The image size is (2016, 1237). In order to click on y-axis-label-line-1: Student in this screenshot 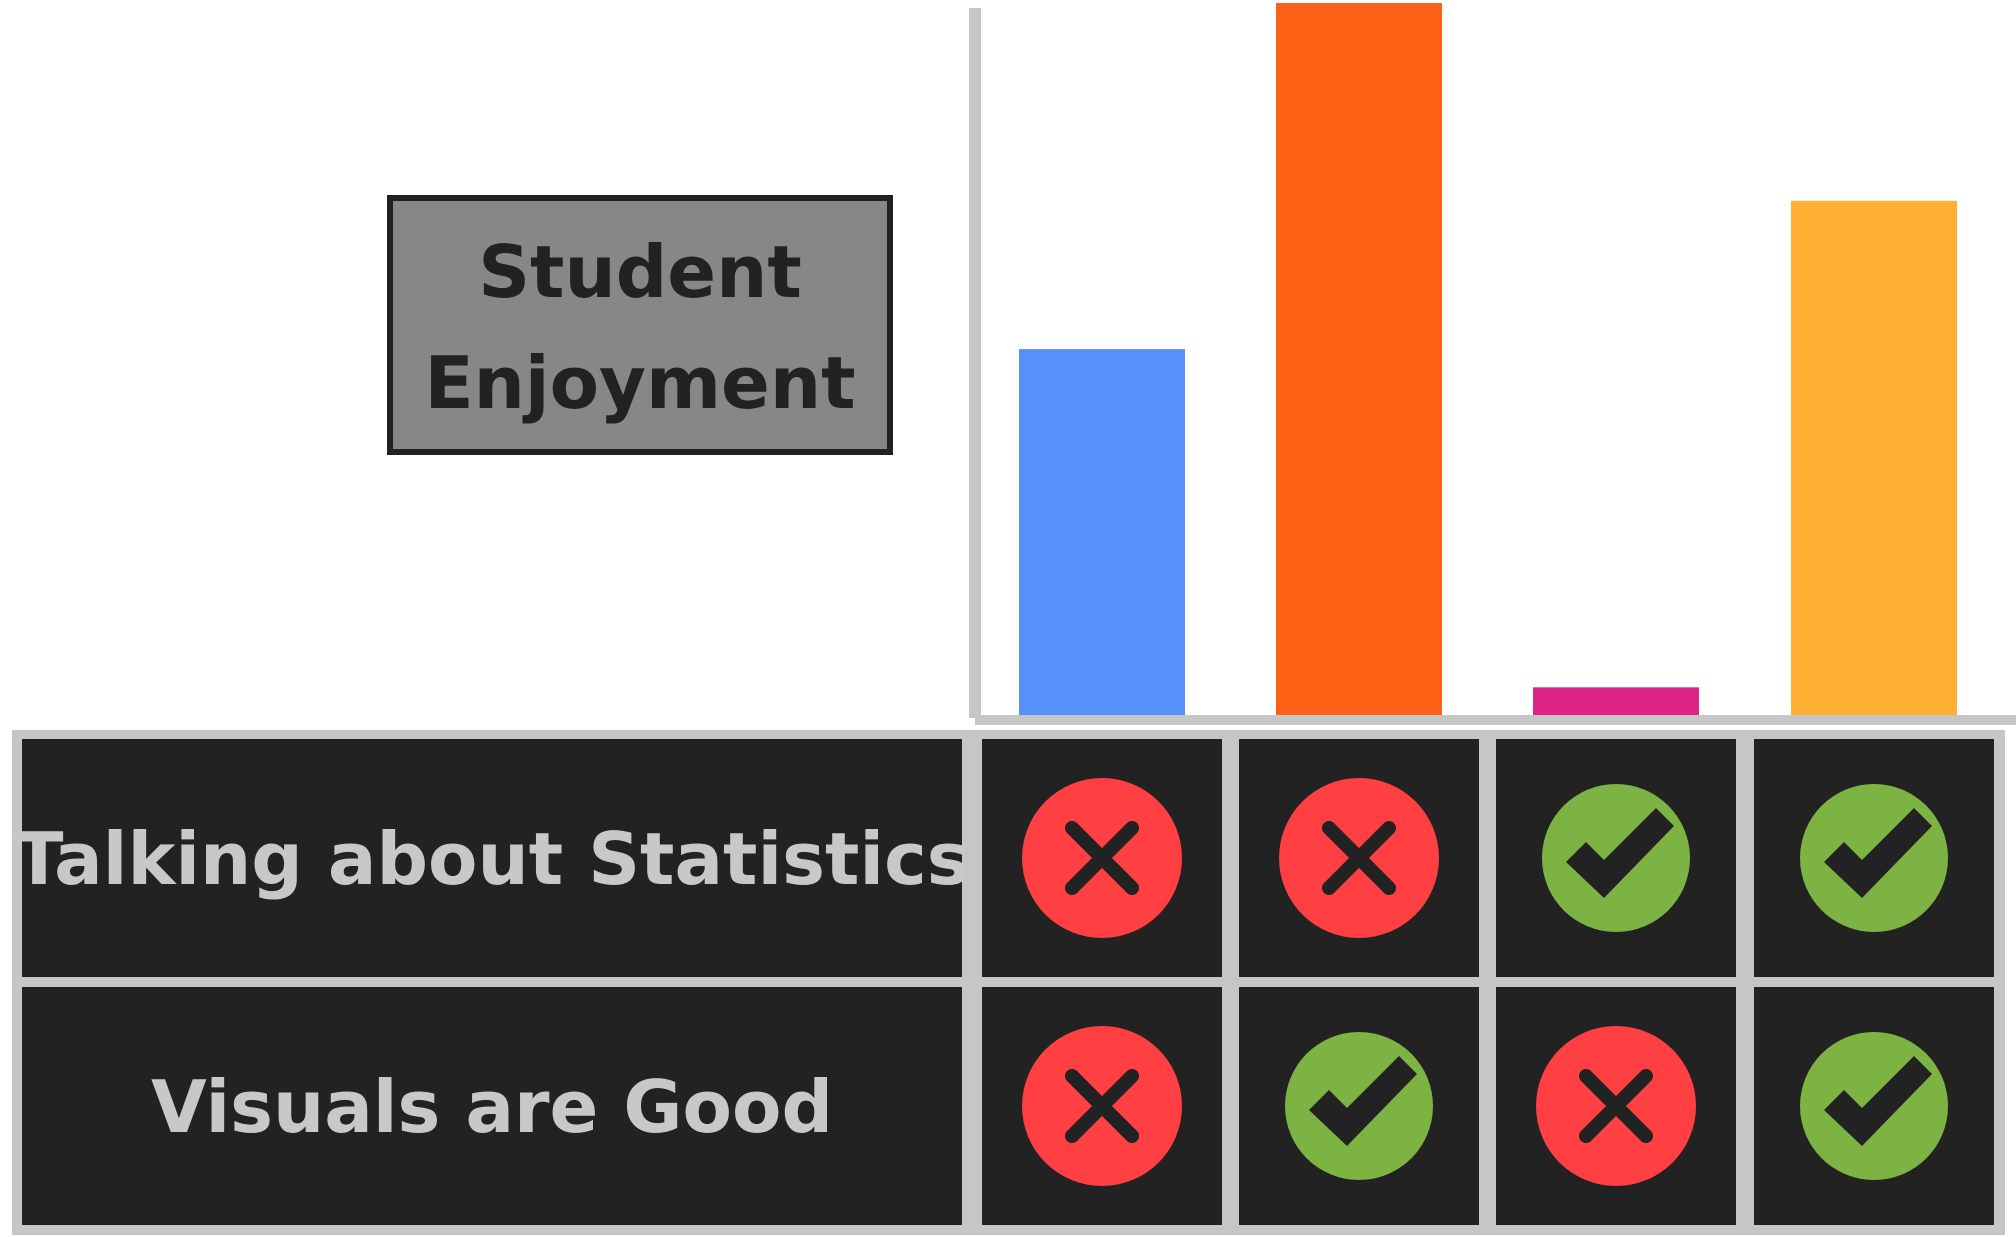, I will do `click(640, 272)`.